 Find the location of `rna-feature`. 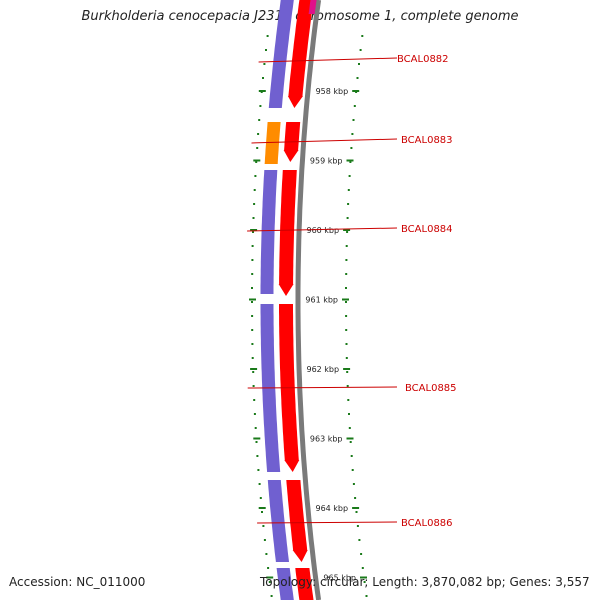

rna-feature is located at coordinates (312, 7).